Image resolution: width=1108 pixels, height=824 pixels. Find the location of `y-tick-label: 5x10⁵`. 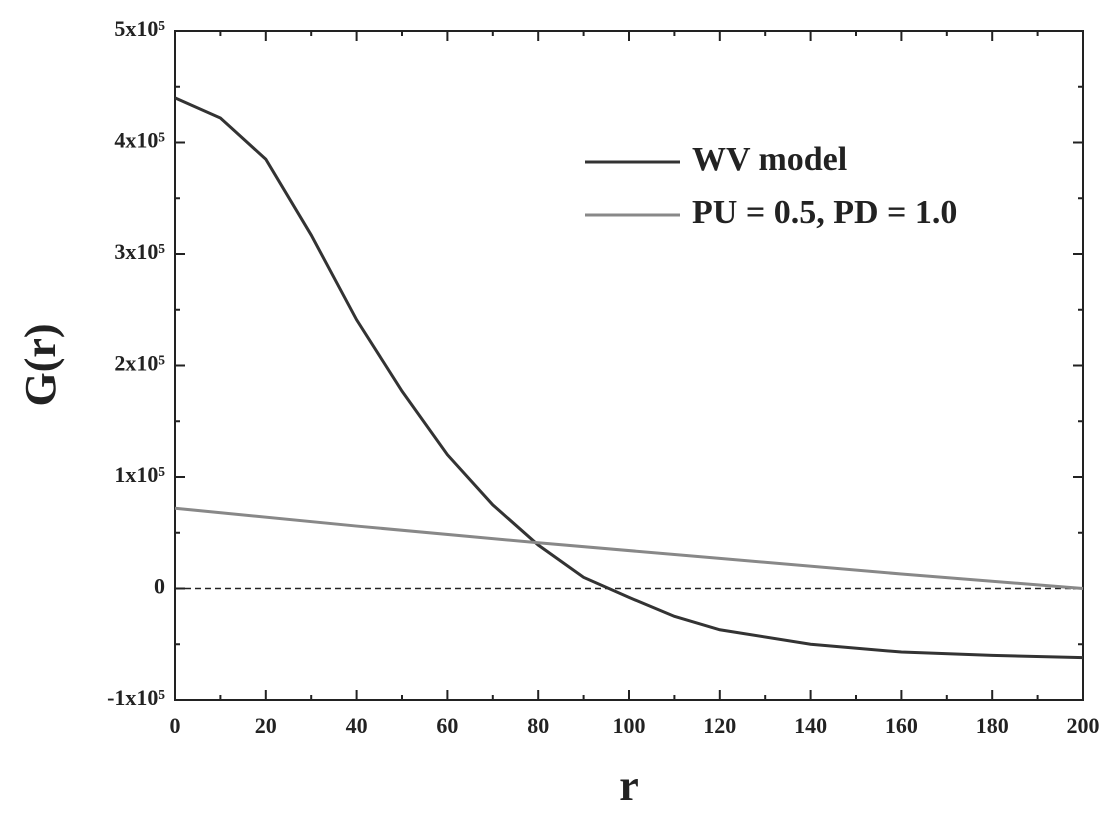

y-tick-label: 5x10⁵ is located at coordinates (139, 28).